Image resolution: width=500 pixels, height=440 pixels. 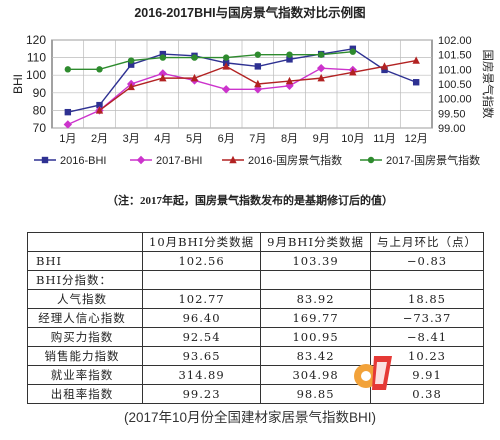 What do you see at coordinates (255, 337) in the screenshot?
I see `table-row: 购买力指数 92.54 100.95 −8.41` at bounding box center [255, 337].